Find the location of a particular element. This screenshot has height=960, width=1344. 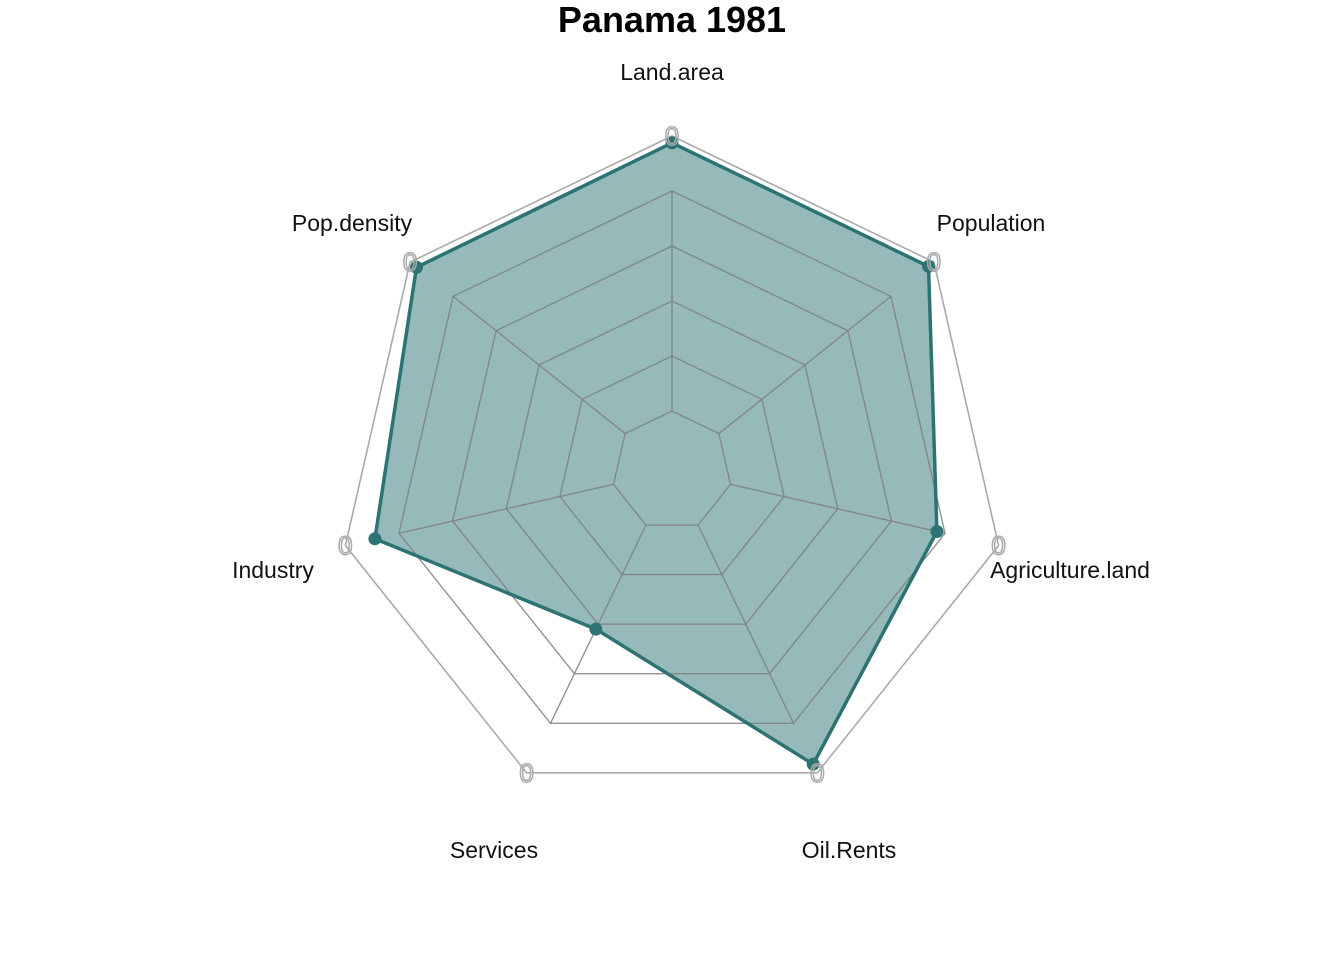

axis-label: Agriculture.land is located at coordinates (1070, 570).